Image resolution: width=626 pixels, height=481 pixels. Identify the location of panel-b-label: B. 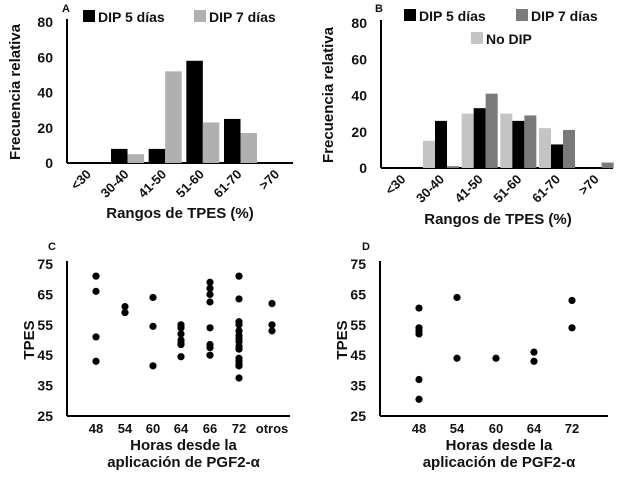
(379, 9).